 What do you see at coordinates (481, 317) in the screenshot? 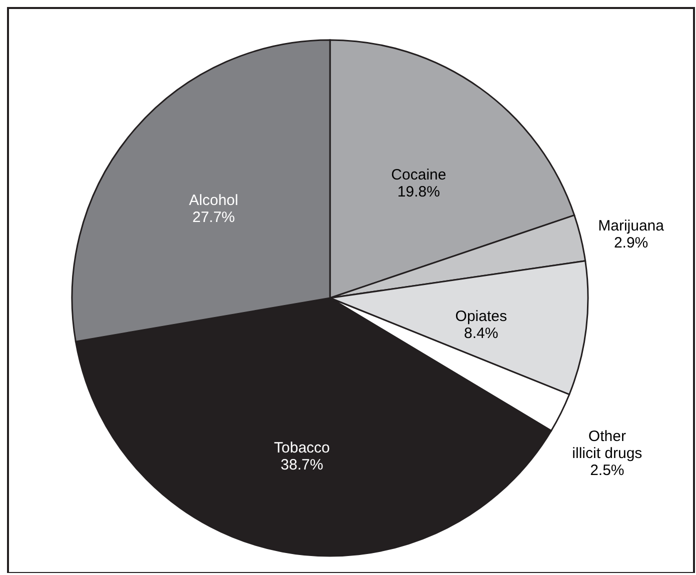
I see `slice-label: Opiates` at bounding box center [481, 317].